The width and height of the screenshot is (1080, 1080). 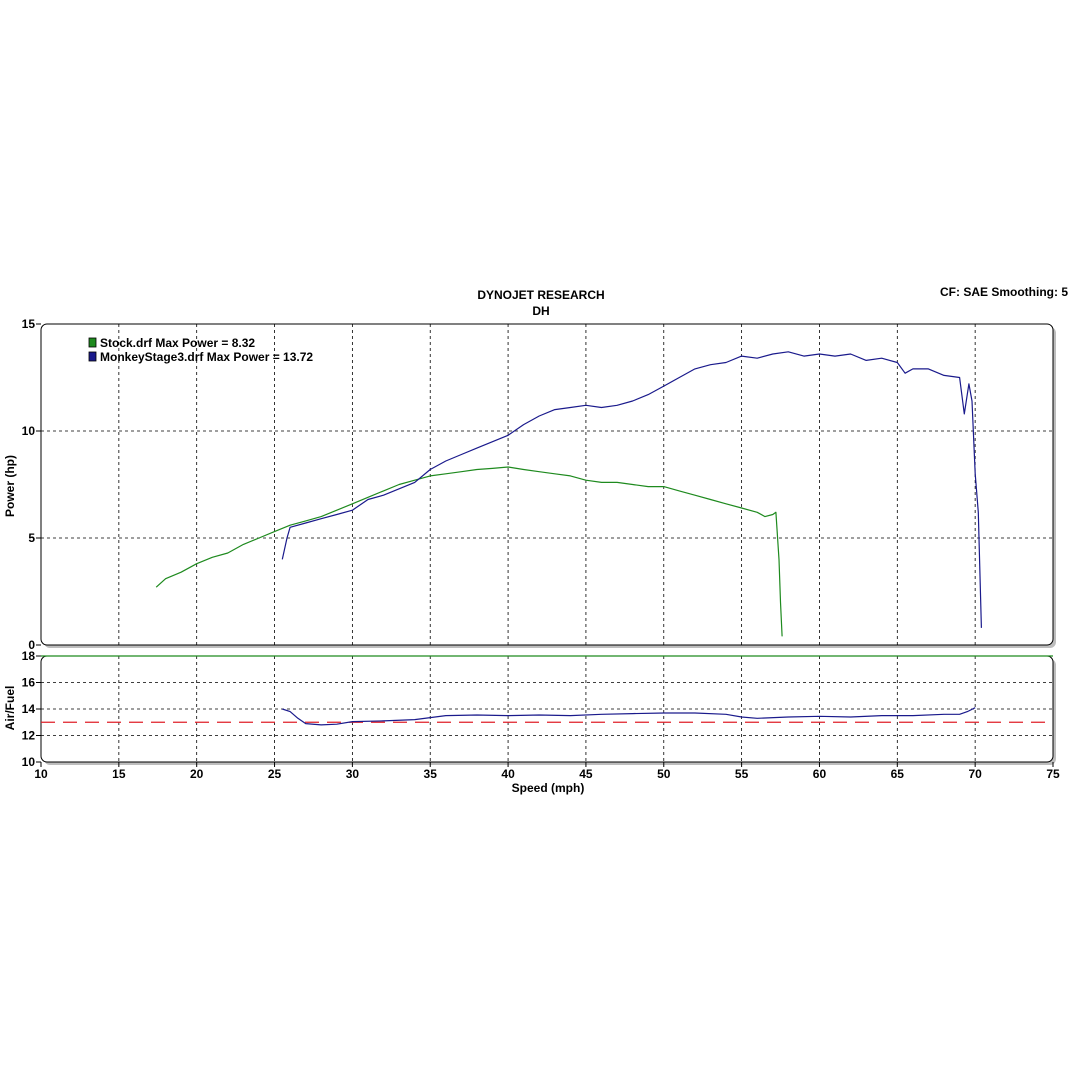 What do you see at coordinates (540, 311) in the screenshot?
I see `chart-subtitle: DH` at bounding box center [540, 311].